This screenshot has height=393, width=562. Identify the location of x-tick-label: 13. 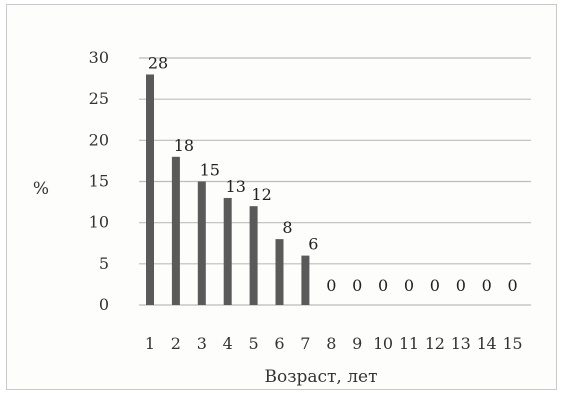
(461, 343).